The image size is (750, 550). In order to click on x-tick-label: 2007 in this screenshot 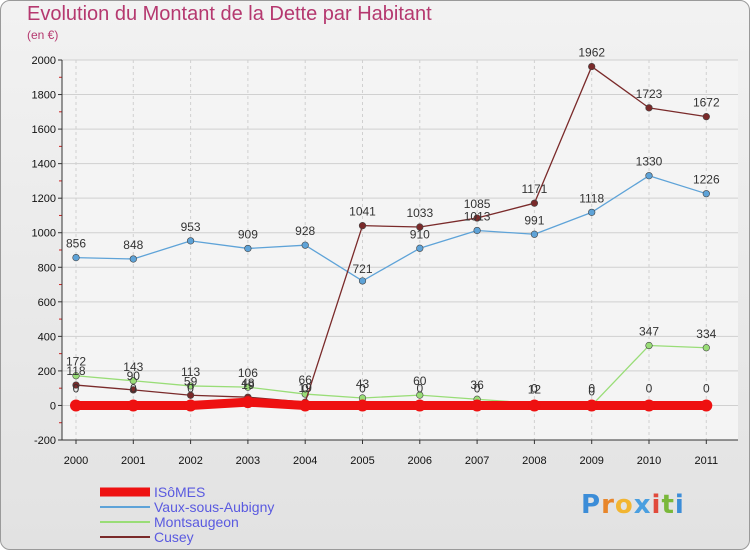, I will do `click(477, 461)`.